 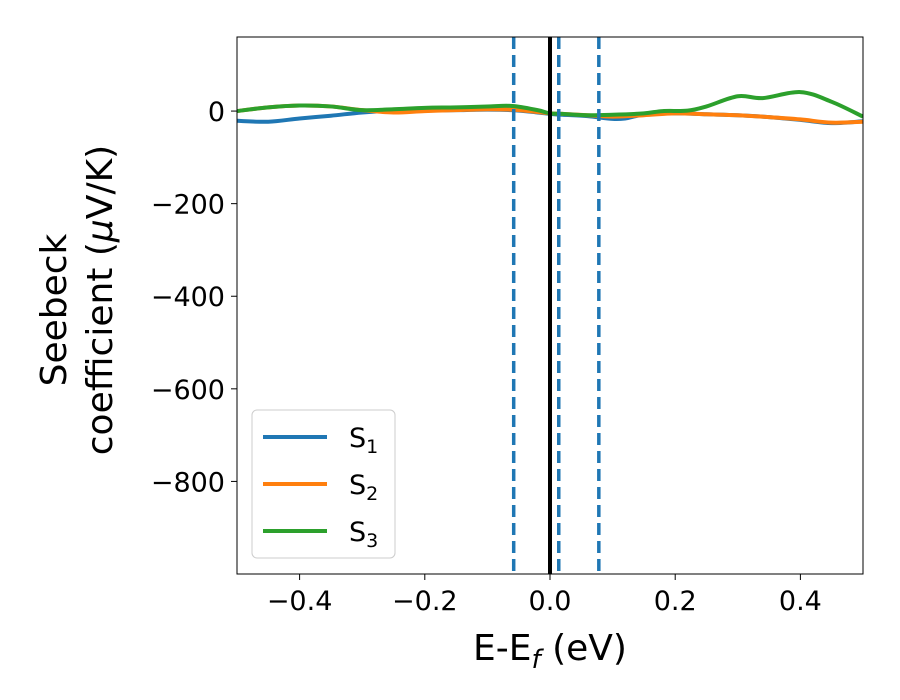 What do you see at coordinates (584, 648) in the screenshot?
I see `x-axis-title-unit: (eV)` at bounding box center [584, 648].